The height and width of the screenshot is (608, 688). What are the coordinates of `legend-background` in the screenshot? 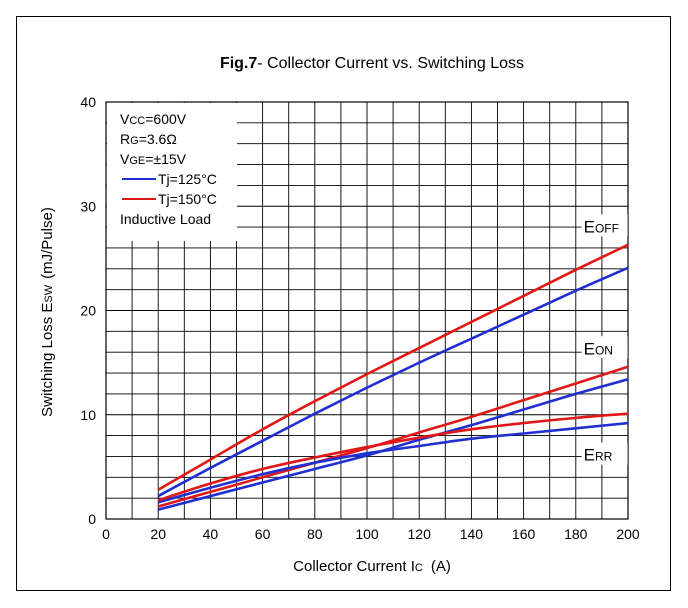 It's located at (172, 172).